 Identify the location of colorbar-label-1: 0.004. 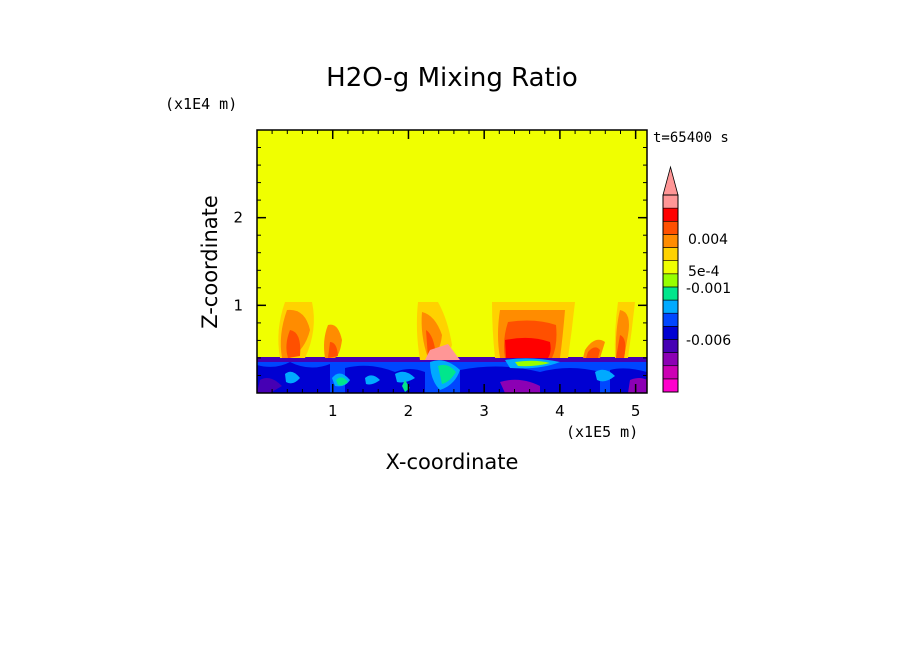
(708, 240).